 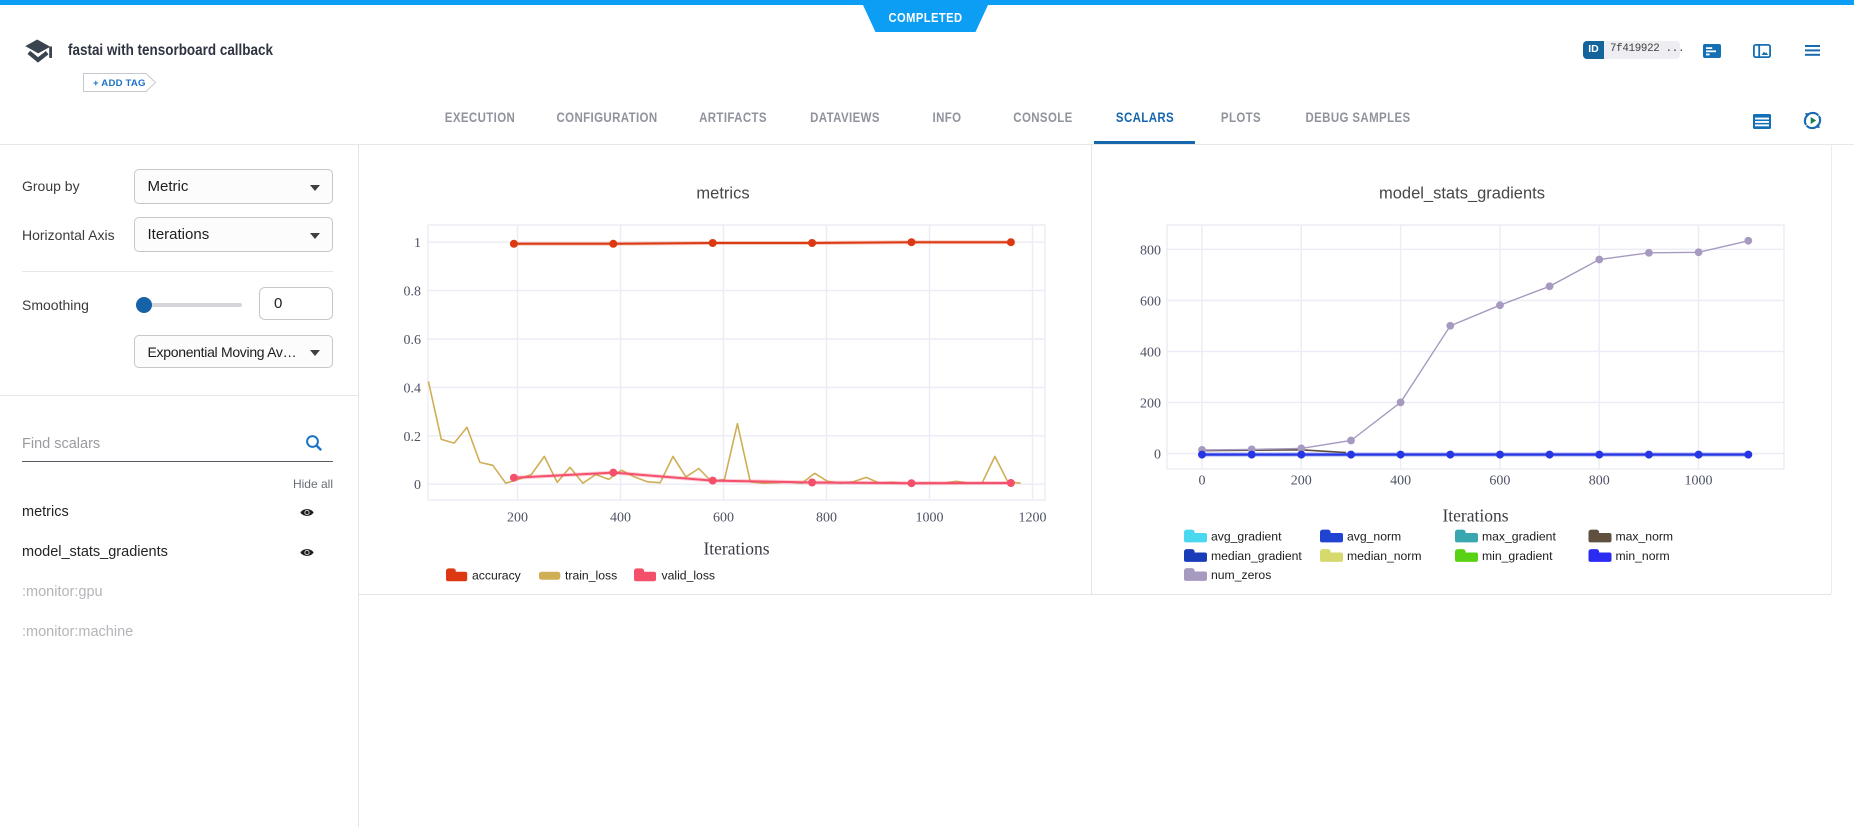 What do you see at coordinates (497, 576) in the screenshot?
I see `svg-text: accuracy` at bounding box center [497, 576].